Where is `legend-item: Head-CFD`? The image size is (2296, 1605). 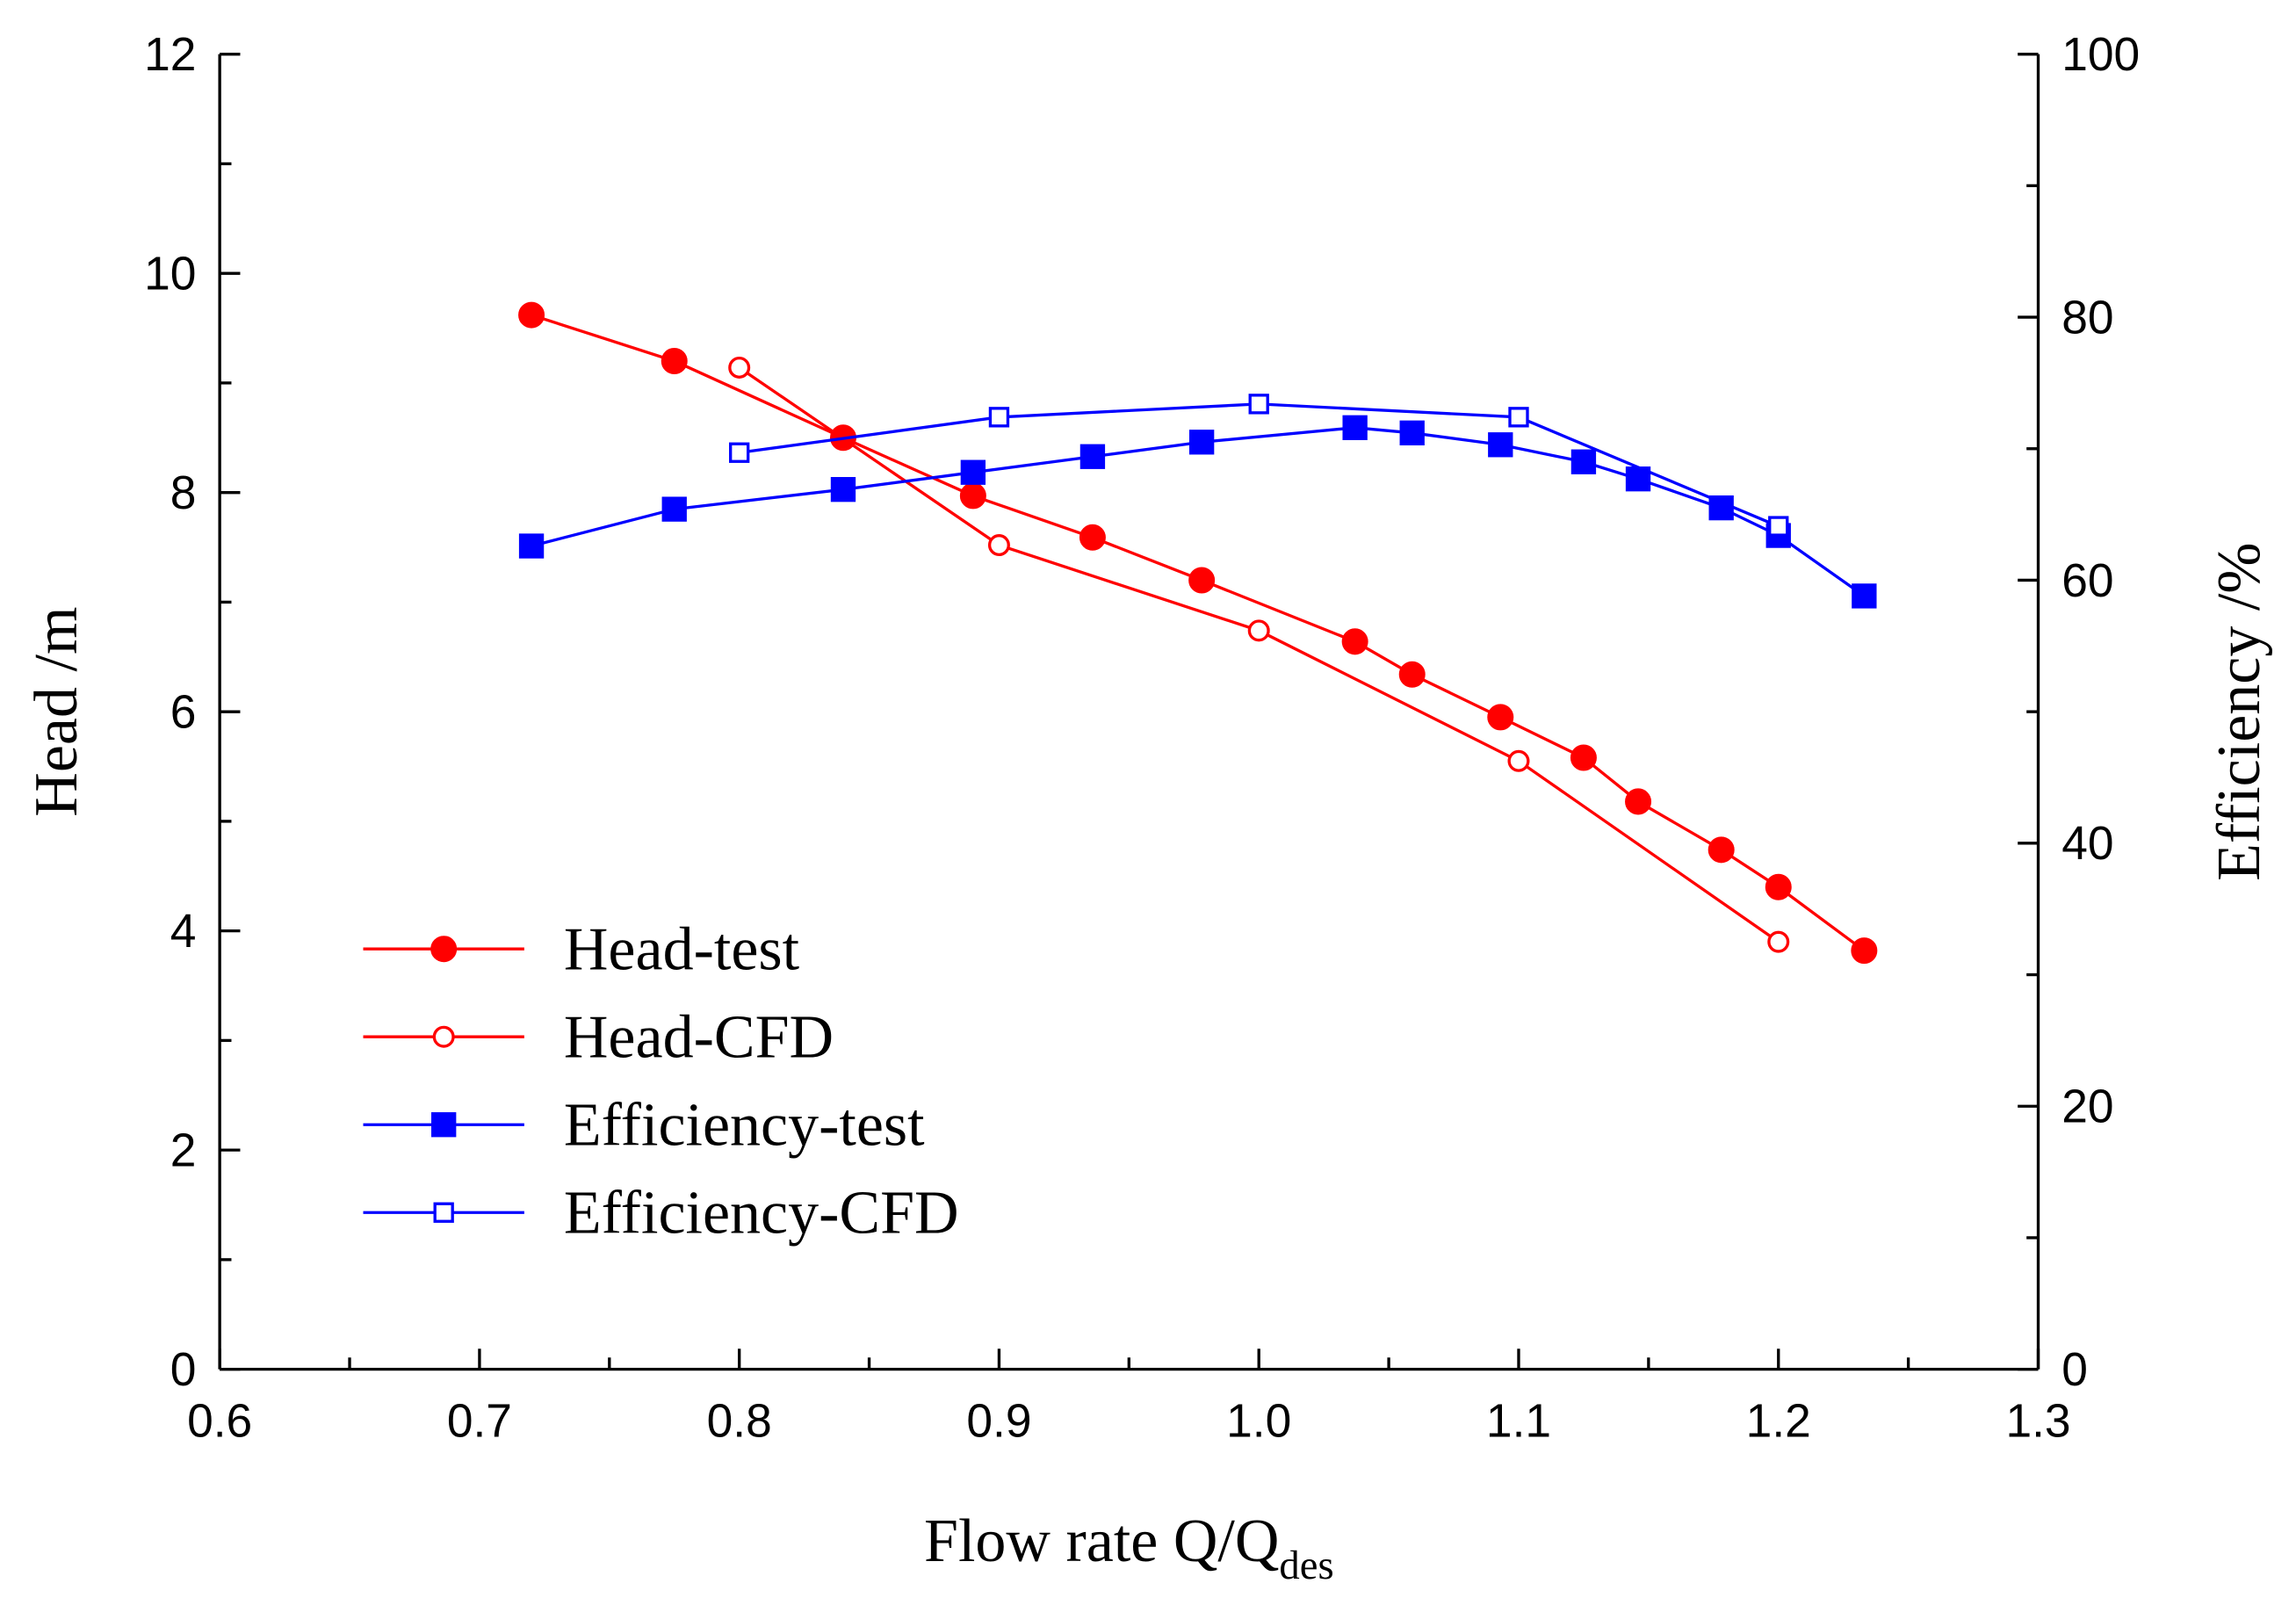
legend-item: Head-CFD is located at coordinates (598, 1038).